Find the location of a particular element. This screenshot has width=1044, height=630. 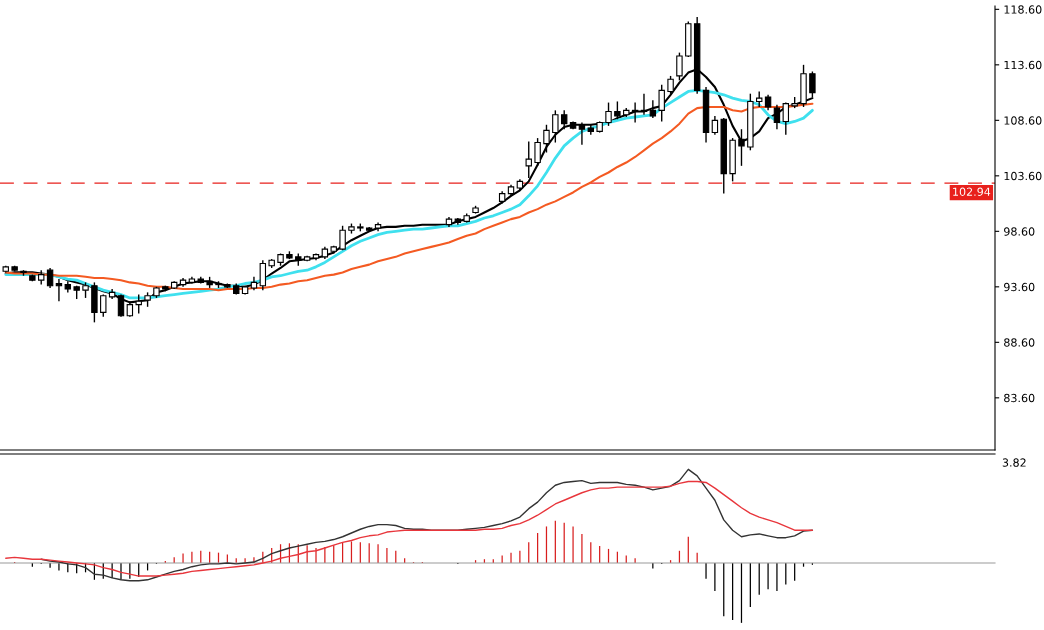

y-tick-label: 93.60 is located at coordinates (1019, 287).